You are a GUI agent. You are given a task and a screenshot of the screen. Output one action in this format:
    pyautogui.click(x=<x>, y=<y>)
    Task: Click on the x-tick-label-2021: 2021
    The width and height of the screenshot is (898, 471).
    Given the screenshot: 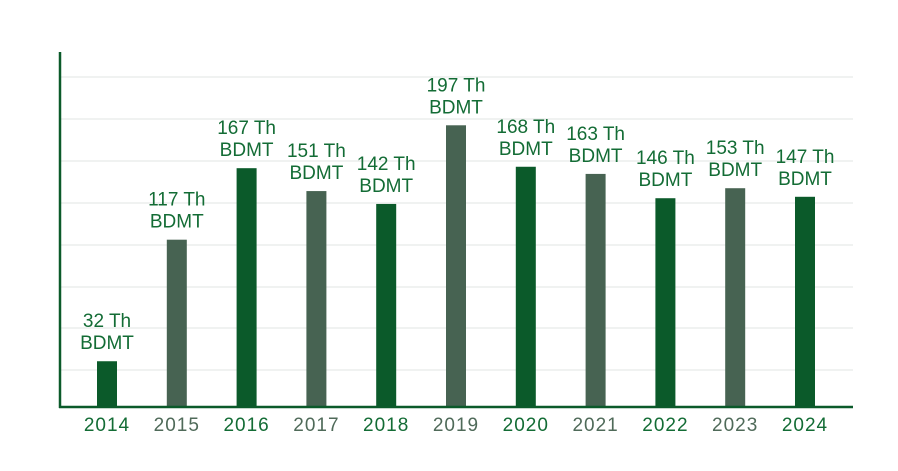 What is the action you would take?
    pyautogui.click(x=595, y=425)
    